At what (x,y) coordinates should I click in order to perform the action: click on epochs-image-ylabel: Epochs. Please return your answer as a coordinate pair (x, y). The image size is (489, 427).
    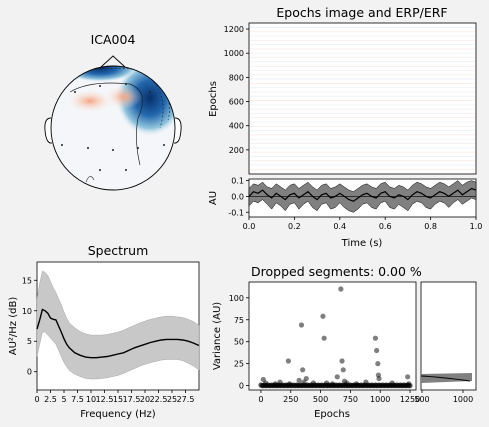
    Looking at the image, I should click on (213, 99).